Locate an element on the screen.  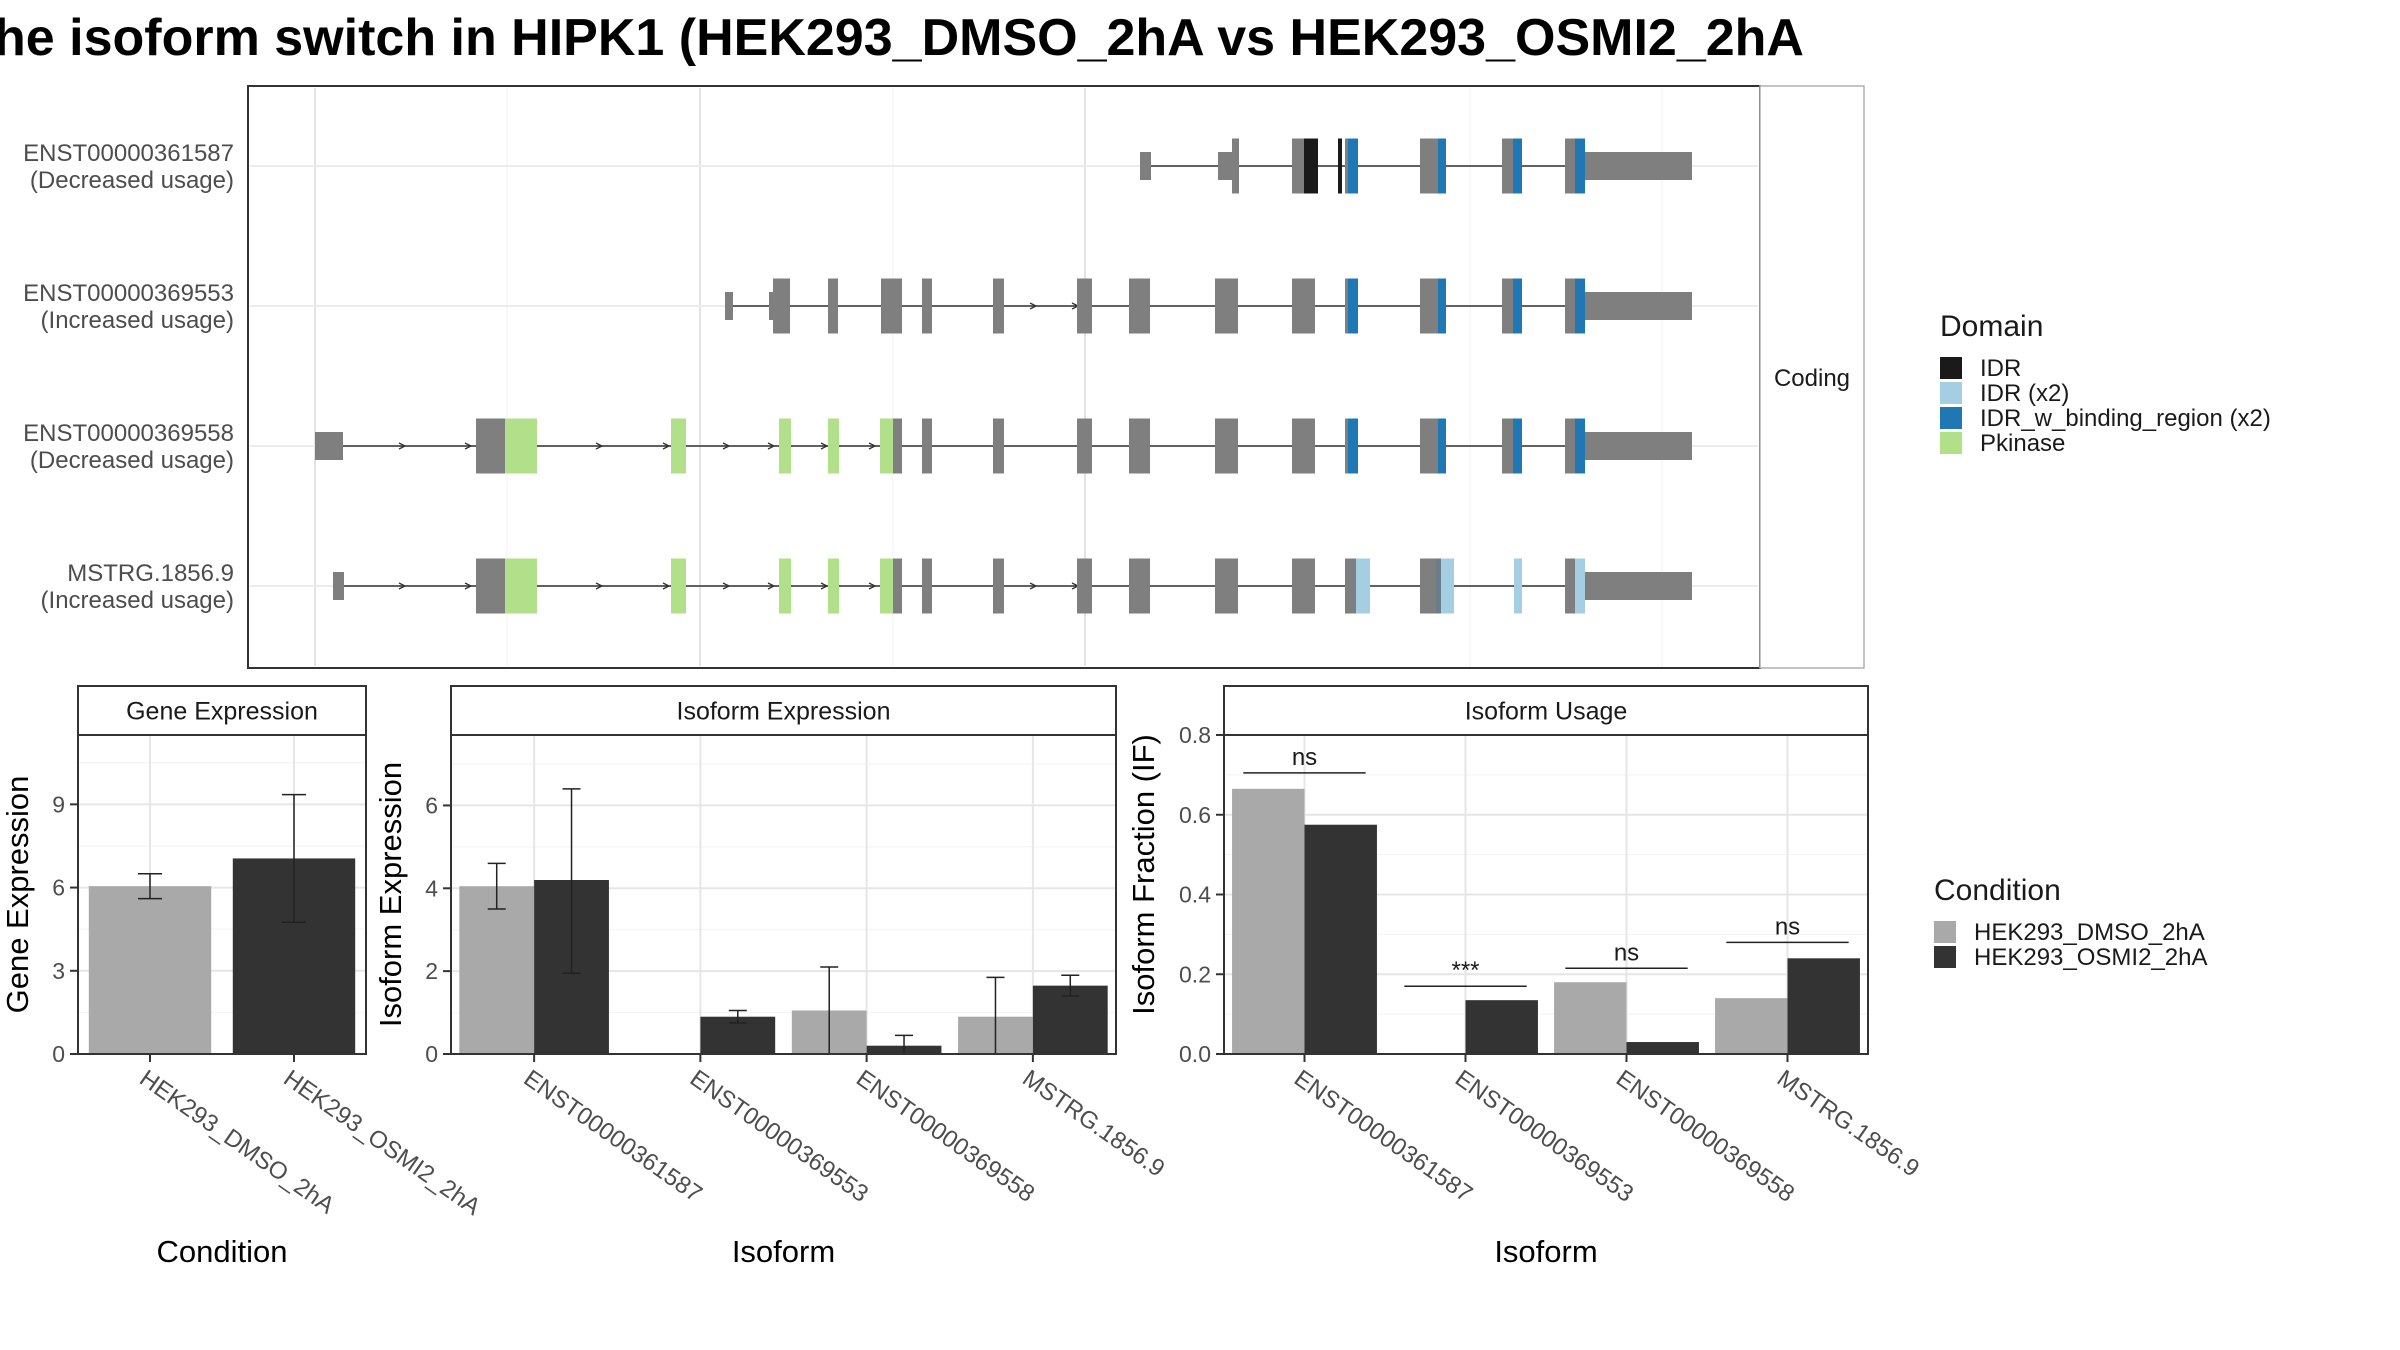
panel-title: Isoform Usage is located at coordinates (1546, 712).